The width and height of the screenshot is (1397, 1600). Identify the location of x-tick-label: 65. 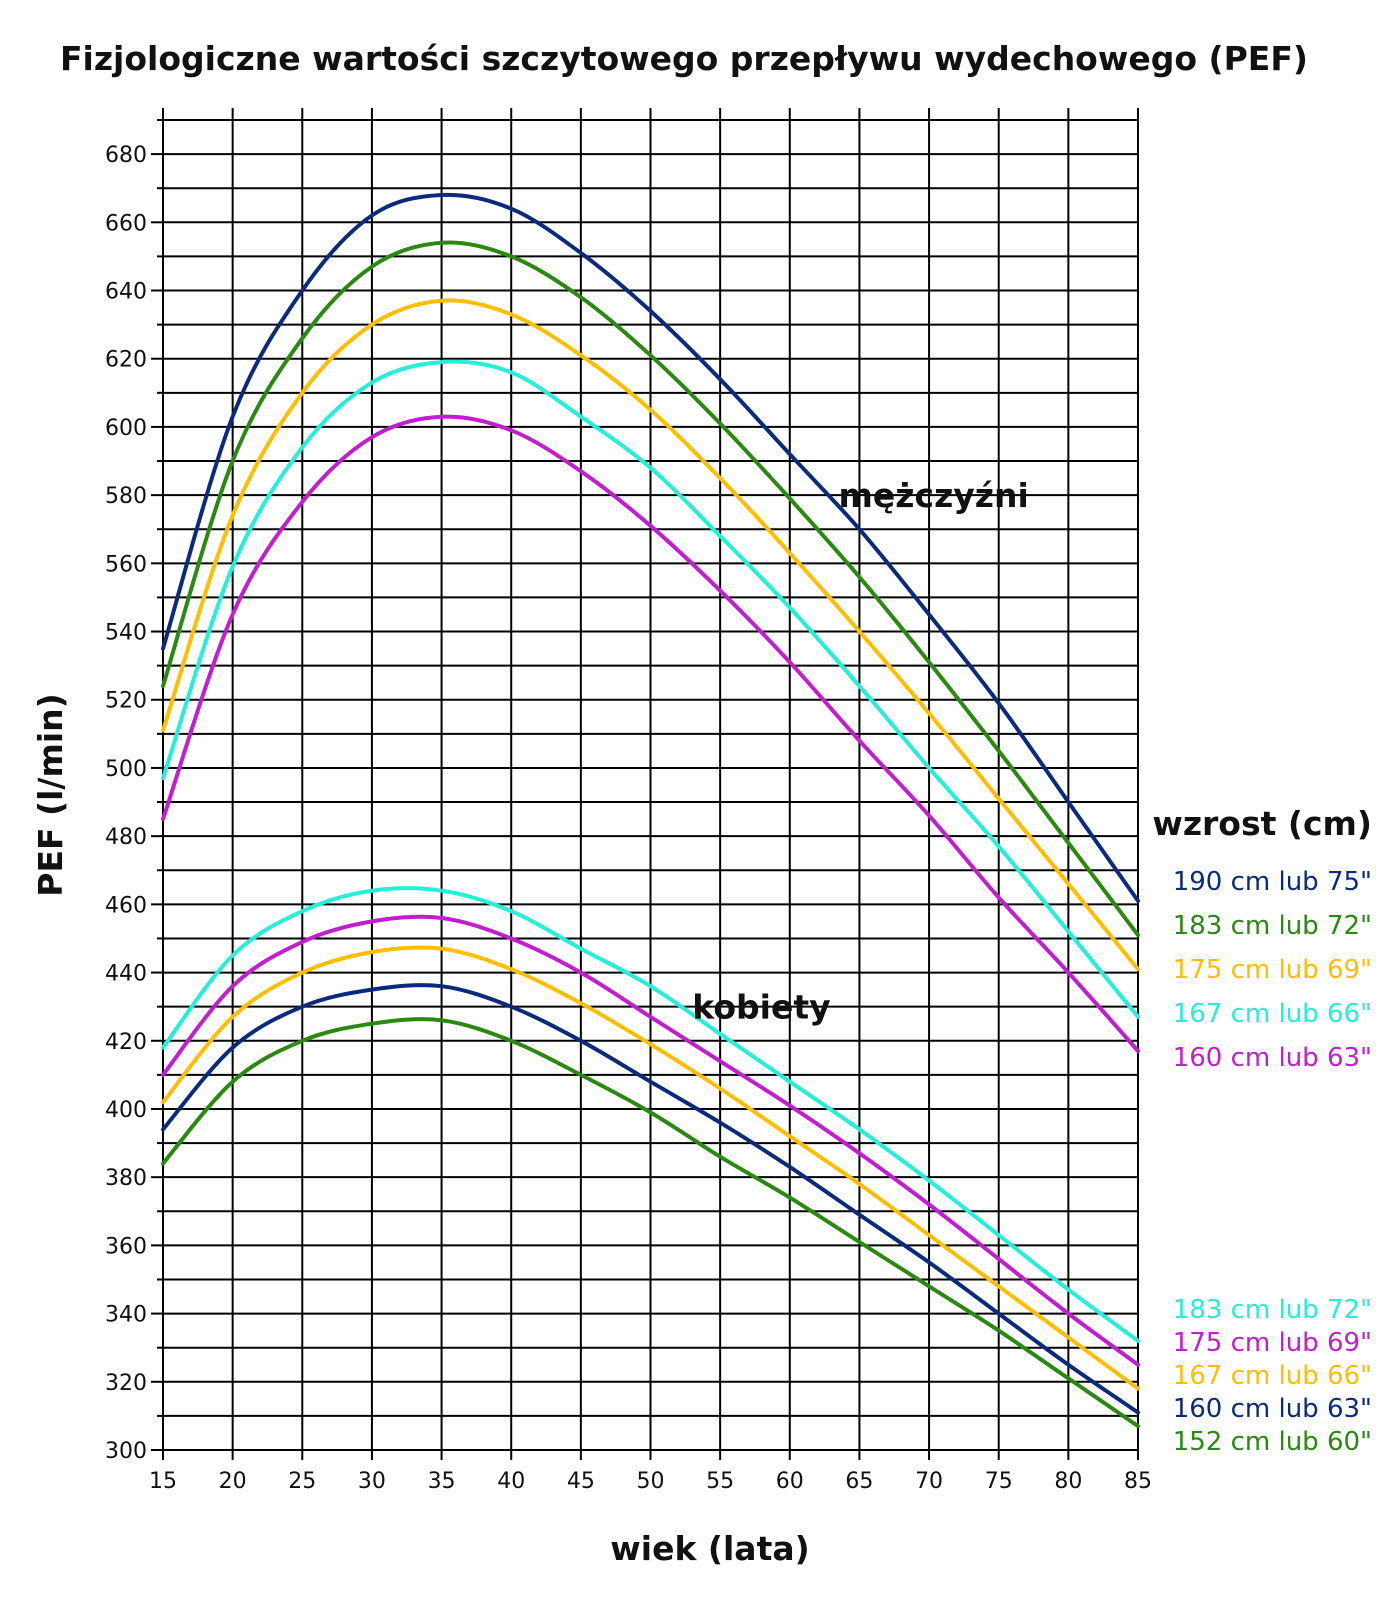
(859, 1481).